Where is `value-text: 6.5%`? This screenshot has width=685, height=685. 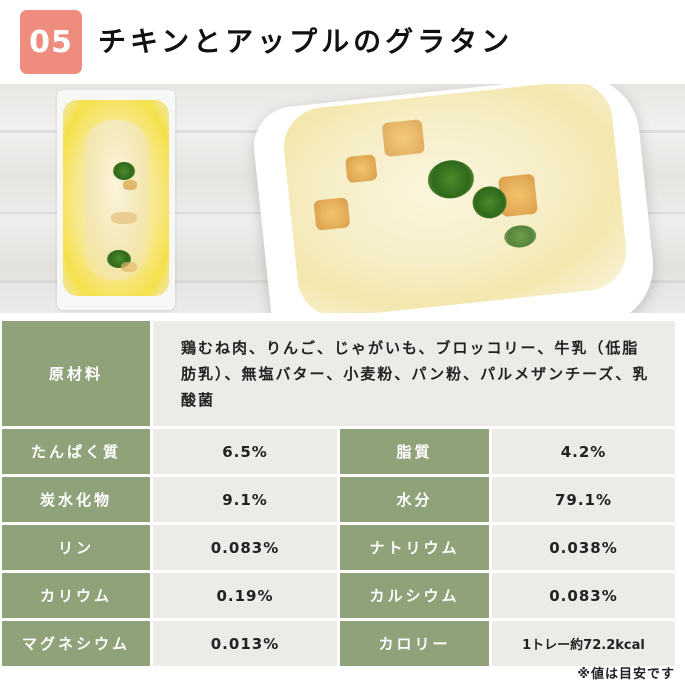
value-text: 6.5% is located at coordinates (245, 451).